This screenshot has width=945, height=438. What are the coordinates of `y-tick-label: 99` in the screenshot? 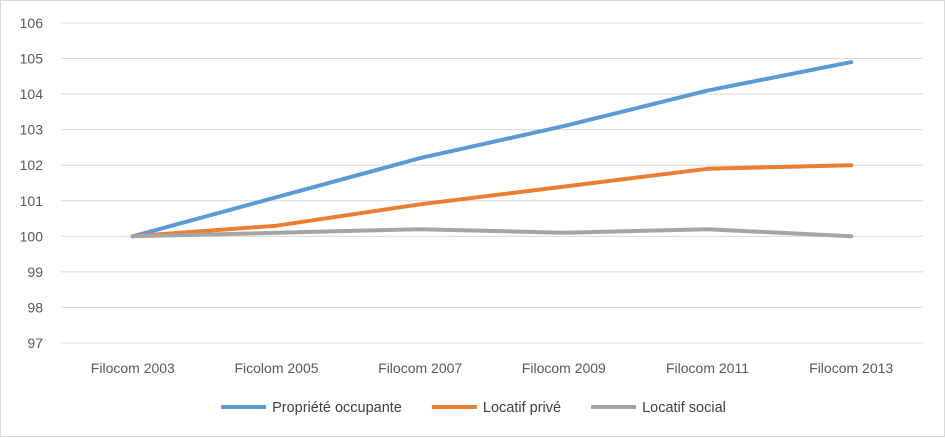 It's located at (35, 272).